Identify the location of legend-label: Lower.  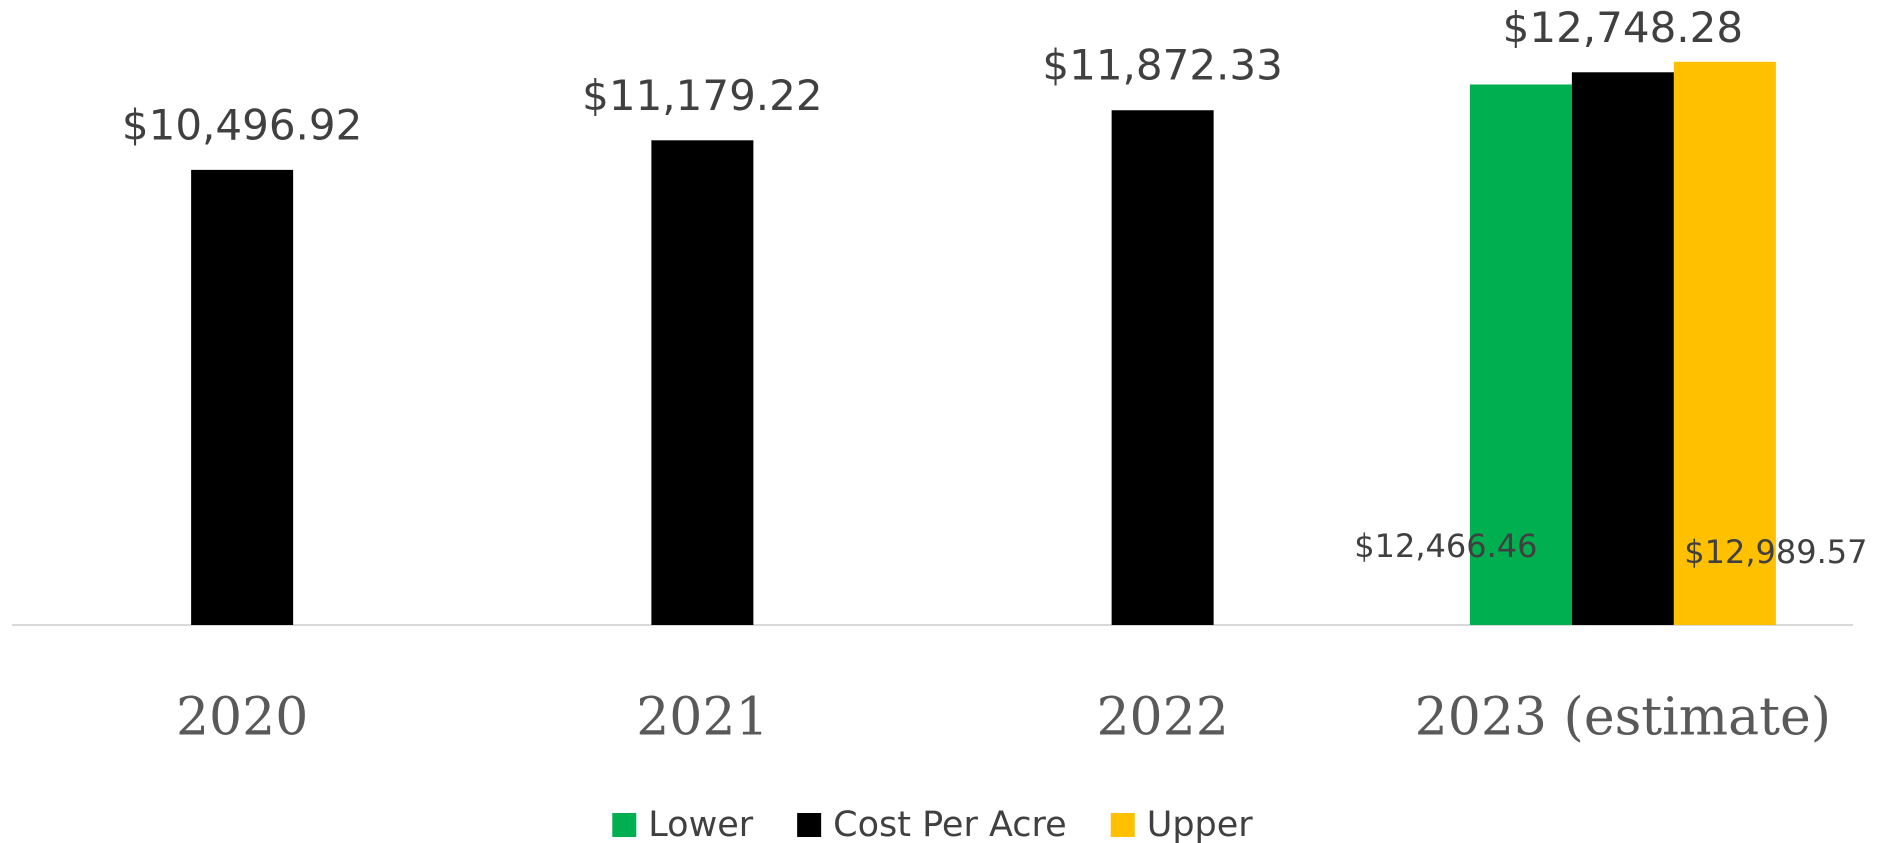
(700, 824).